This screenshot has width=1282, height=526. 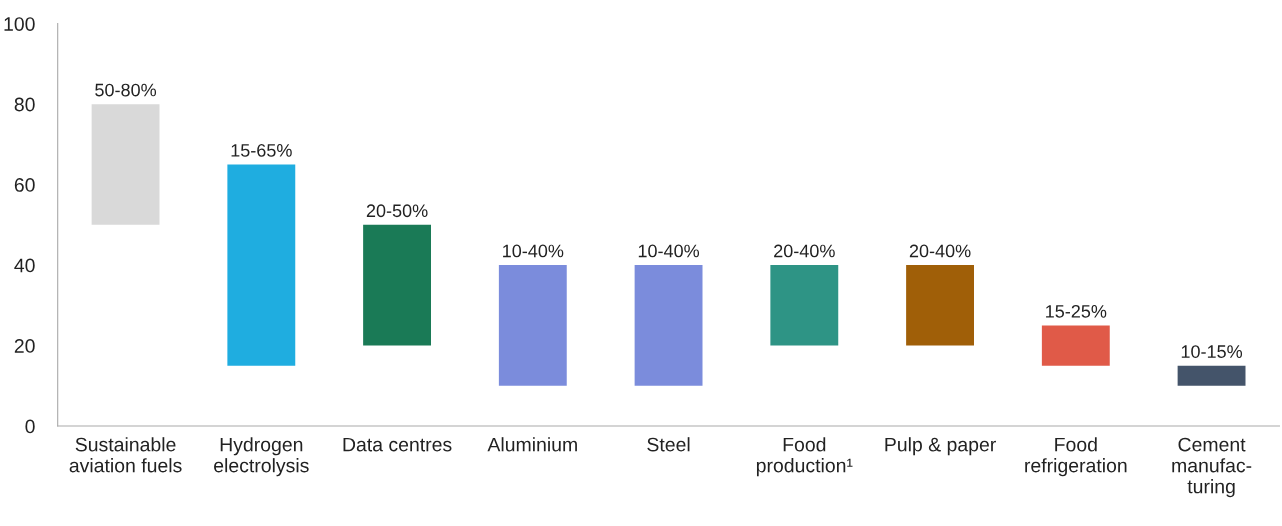 What do you see at coordinates (1212, 351) in the screenshot?
I see `annotation: 10-15%` at bounding box center [1212, 351].